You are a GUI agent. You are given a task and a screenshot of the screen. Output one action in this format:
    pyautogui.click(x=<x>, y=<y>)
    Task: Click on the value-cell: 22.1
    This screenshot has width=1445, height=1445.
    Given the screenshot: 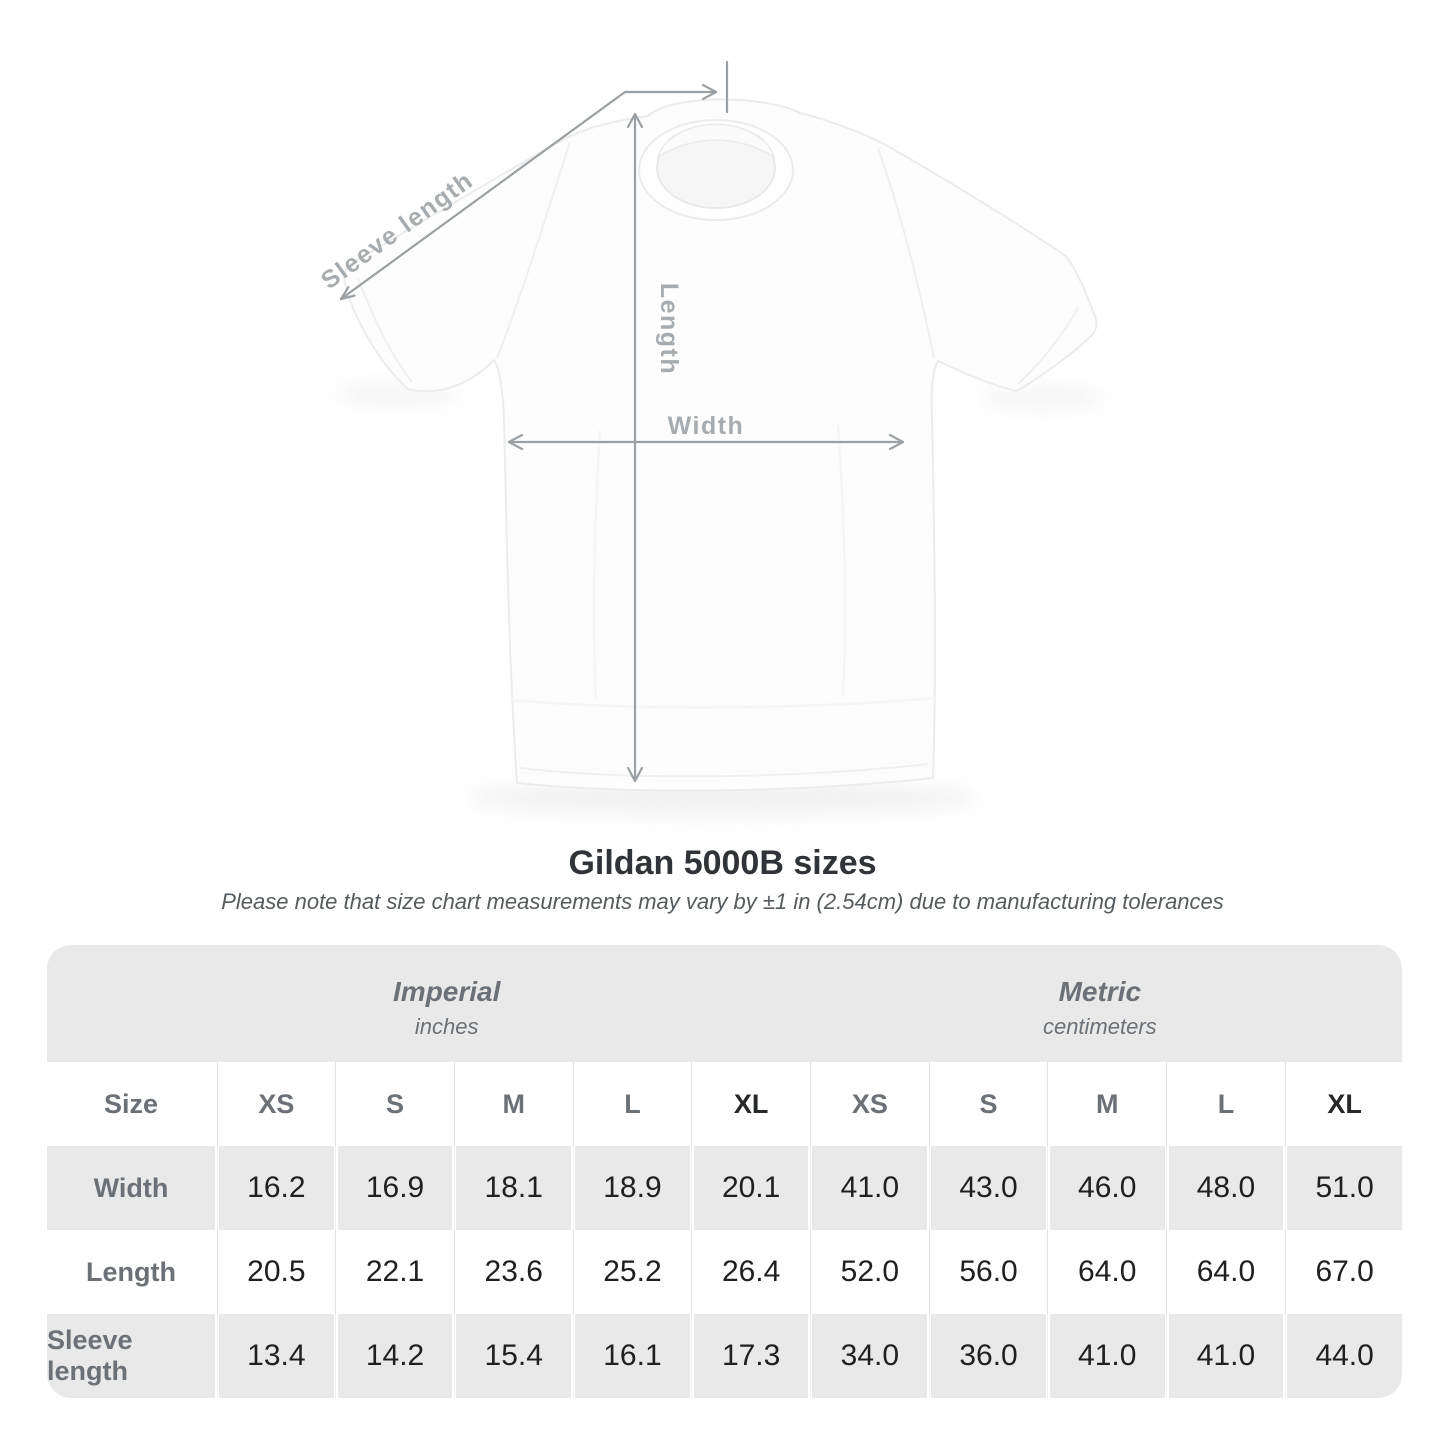 What is the action you would take?
    pyautogui.click(x=394, y=1272)
    